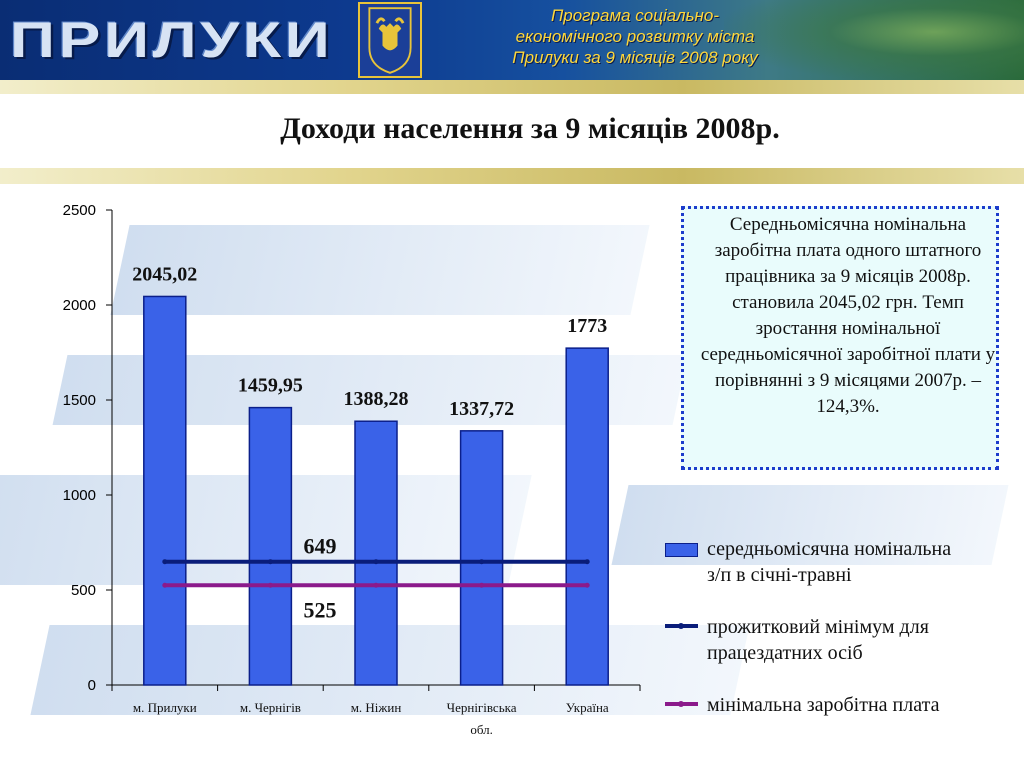 The image size is (1024, 768). Describe the element at coordinates (635, 15) in the screenshot. I see `program-title-line: Програма соціально-` at that location.